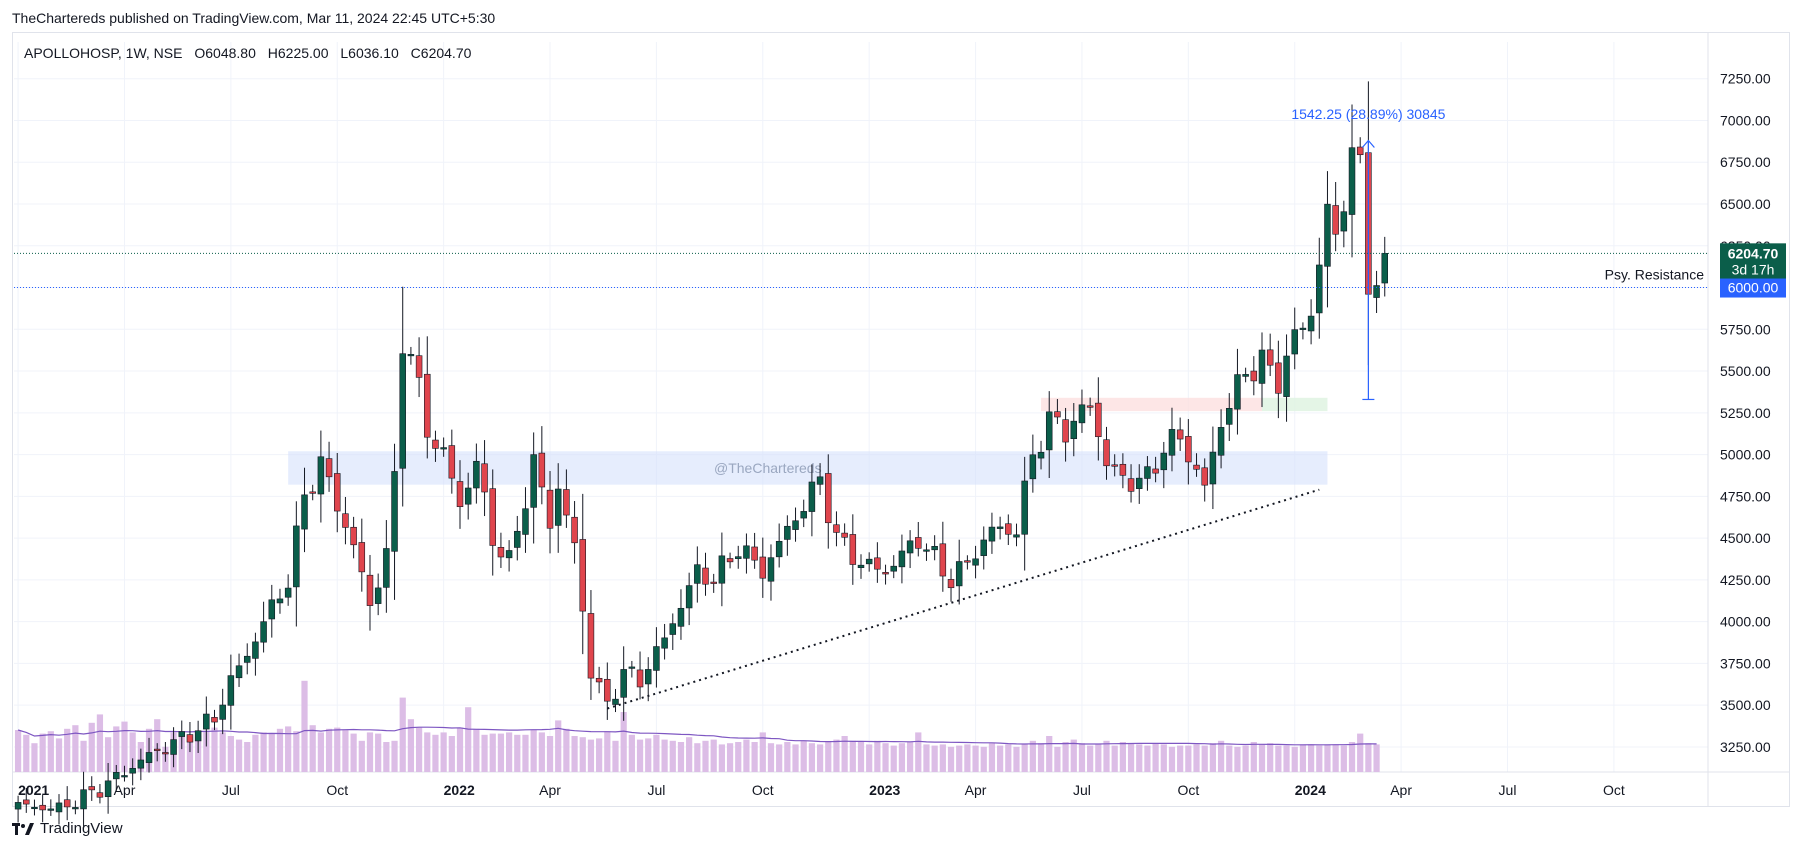 Image resolution: width=1805 pixels, height=851 pixels. What do you see at coordinates (23, 828) in the screenshot?
I see `tradingview-logo-icon` at bounding box center [23, 828].